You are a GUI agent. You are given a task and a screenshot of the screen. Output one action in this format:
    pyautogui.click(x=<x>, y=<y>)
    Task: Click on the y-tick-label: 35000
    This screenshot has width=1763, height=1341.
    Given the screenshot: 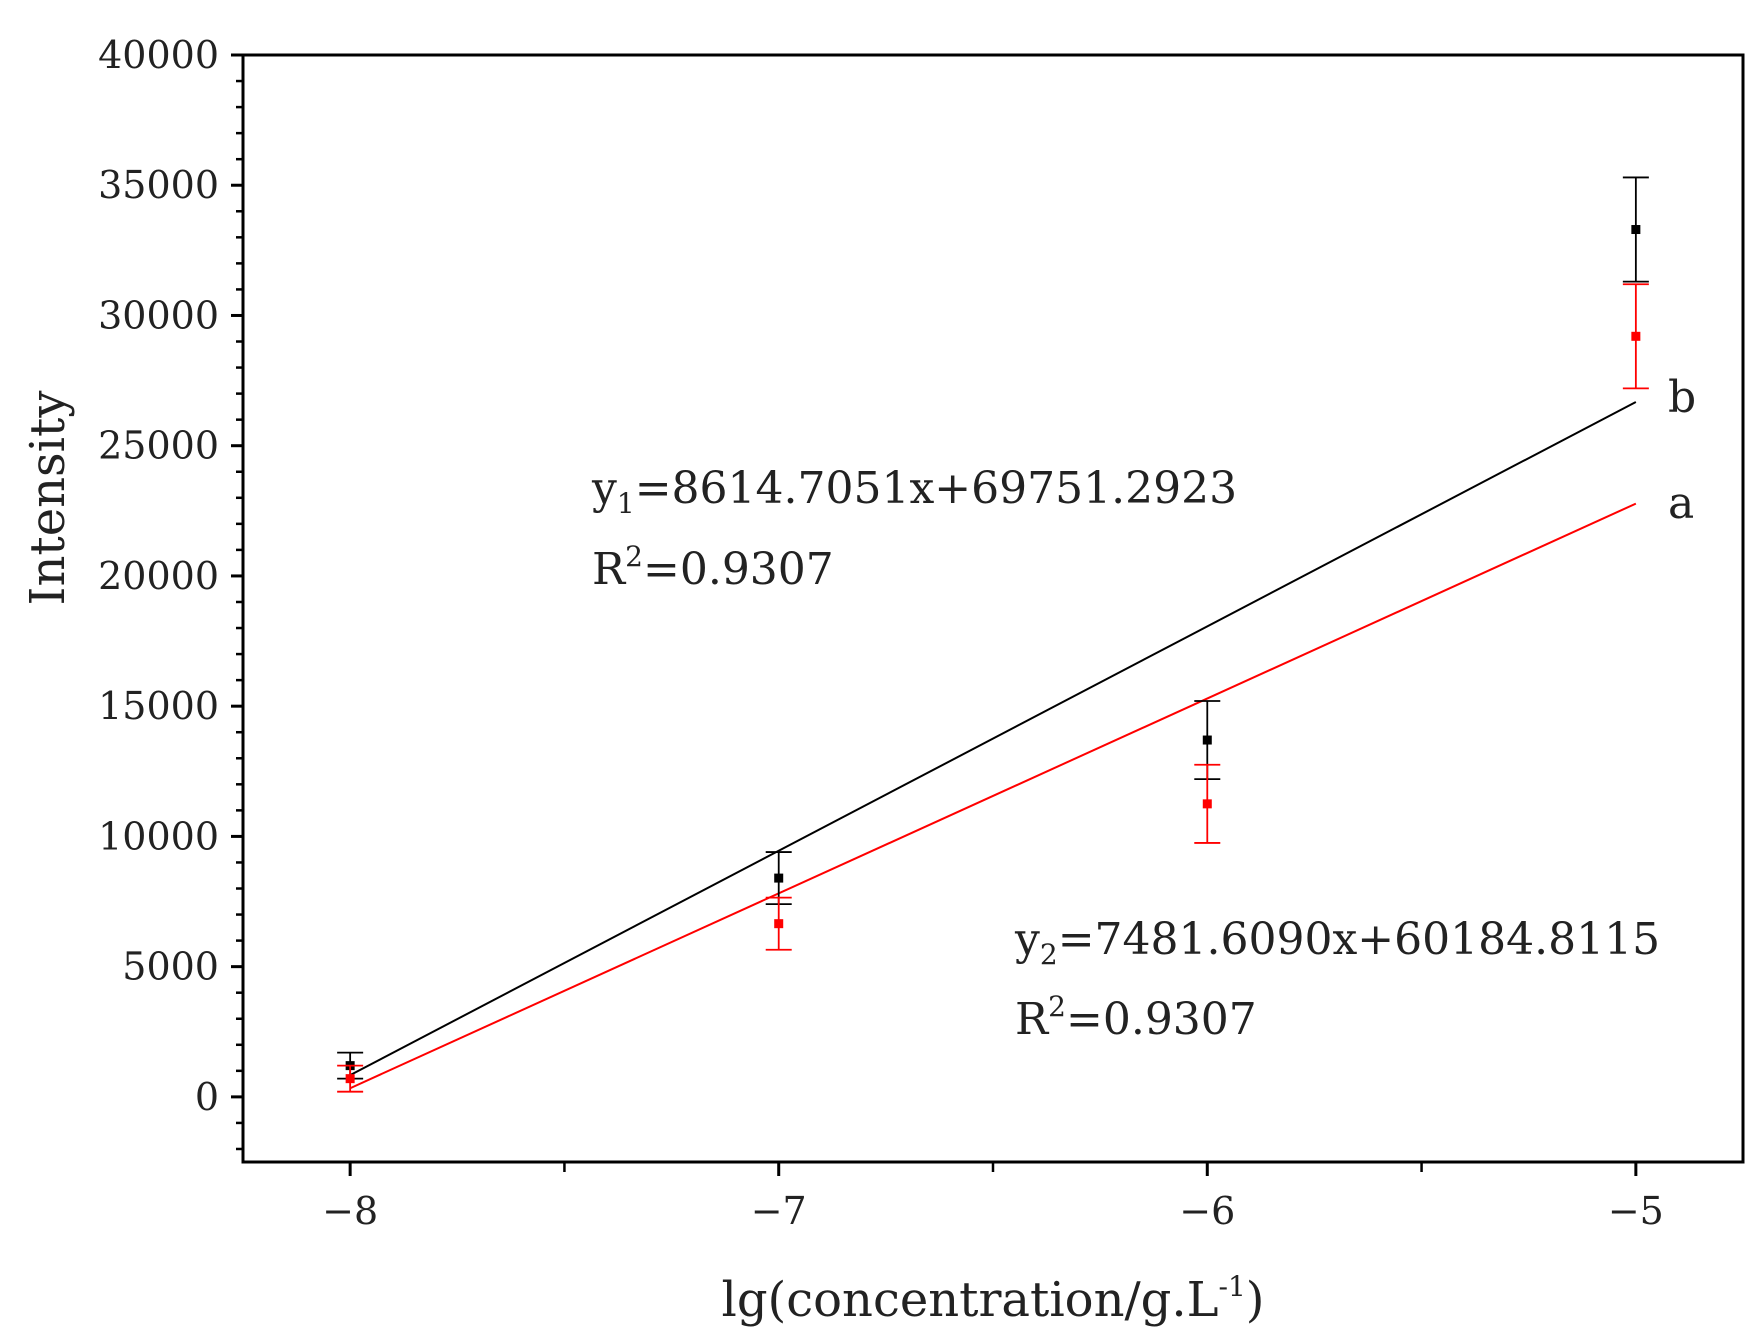 What is the action you would take?
    pyautogui.click(x=158, y=185)
    